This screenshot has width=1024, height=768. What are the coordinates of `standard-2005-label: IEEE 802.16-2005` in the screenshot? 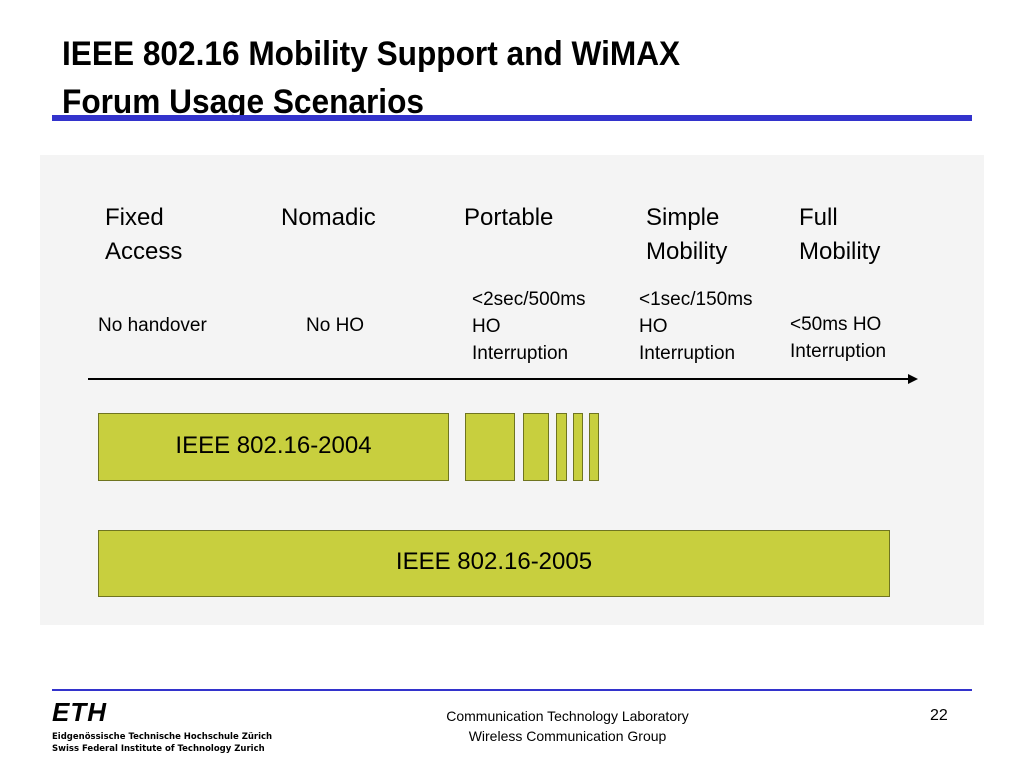 It's located at (494, 561).